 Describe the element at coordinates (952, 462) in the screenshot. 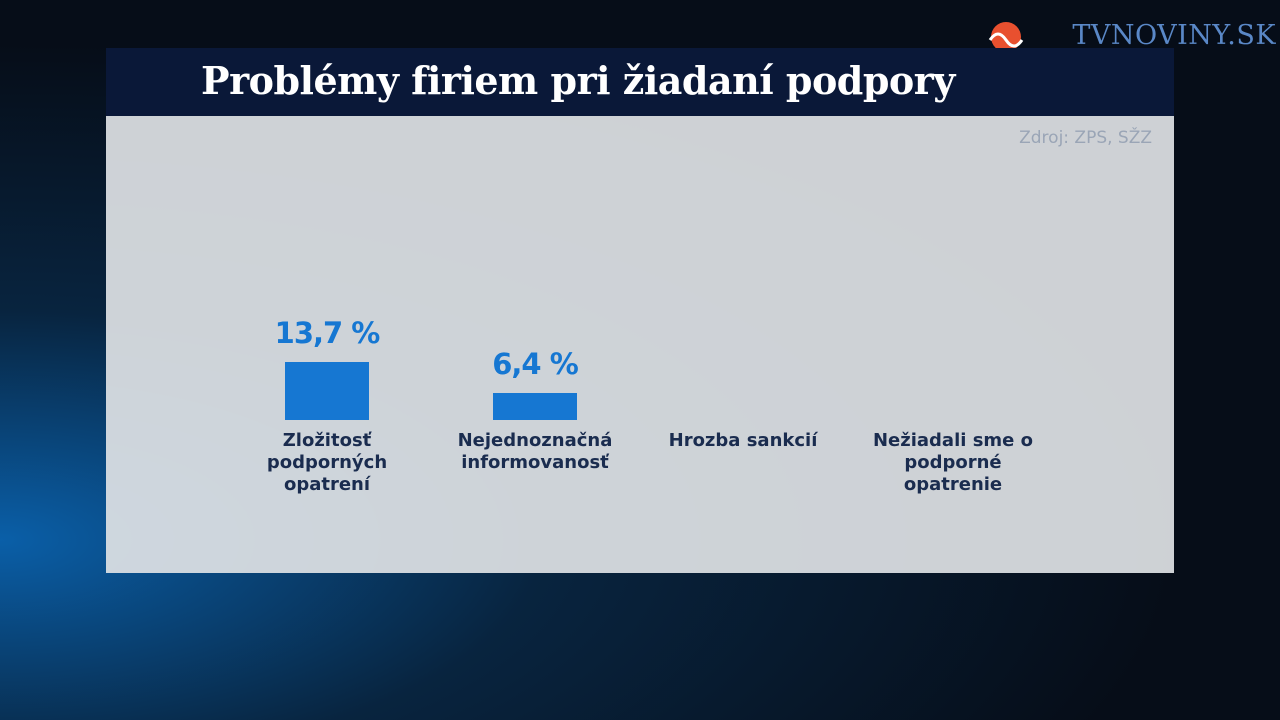

I see `category-label: Nežiadali sme o podporné opatrenie` at that location.